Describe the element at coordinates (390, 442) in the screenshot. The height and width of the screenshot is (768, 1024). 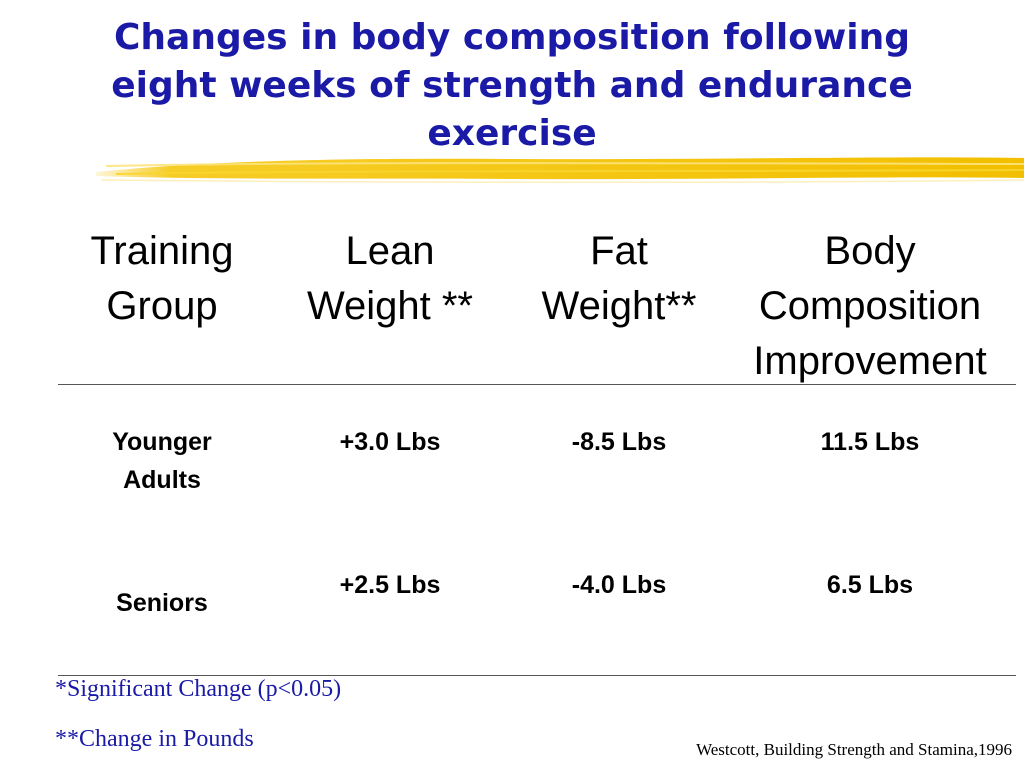
I see `table-row-younger-lean: +3.0 Lbs` at that location.